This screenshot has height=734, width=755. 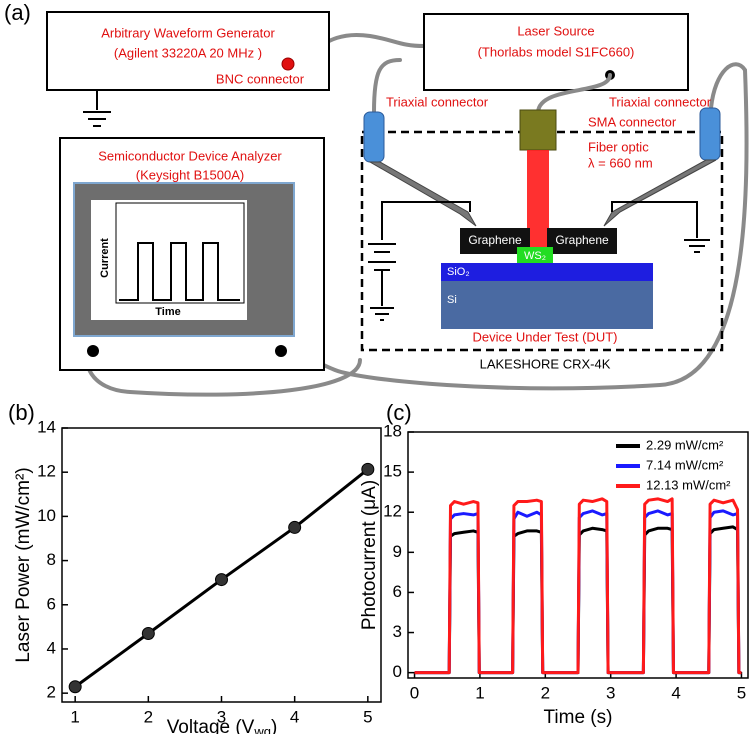 What do you see at coordinates (21, 412) in the screenshot?
I see `panel-label: (b)` at bounding box center [21, 412].